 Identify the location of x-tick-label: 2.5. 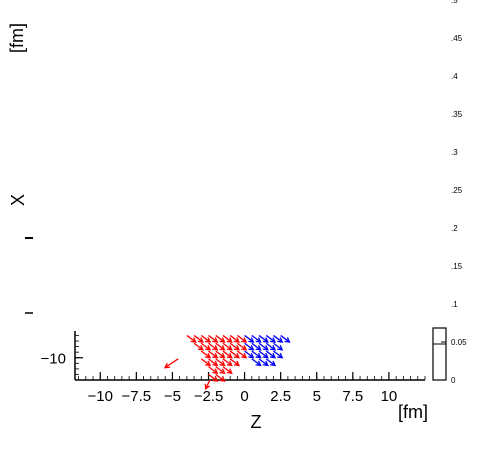
(280, 396).